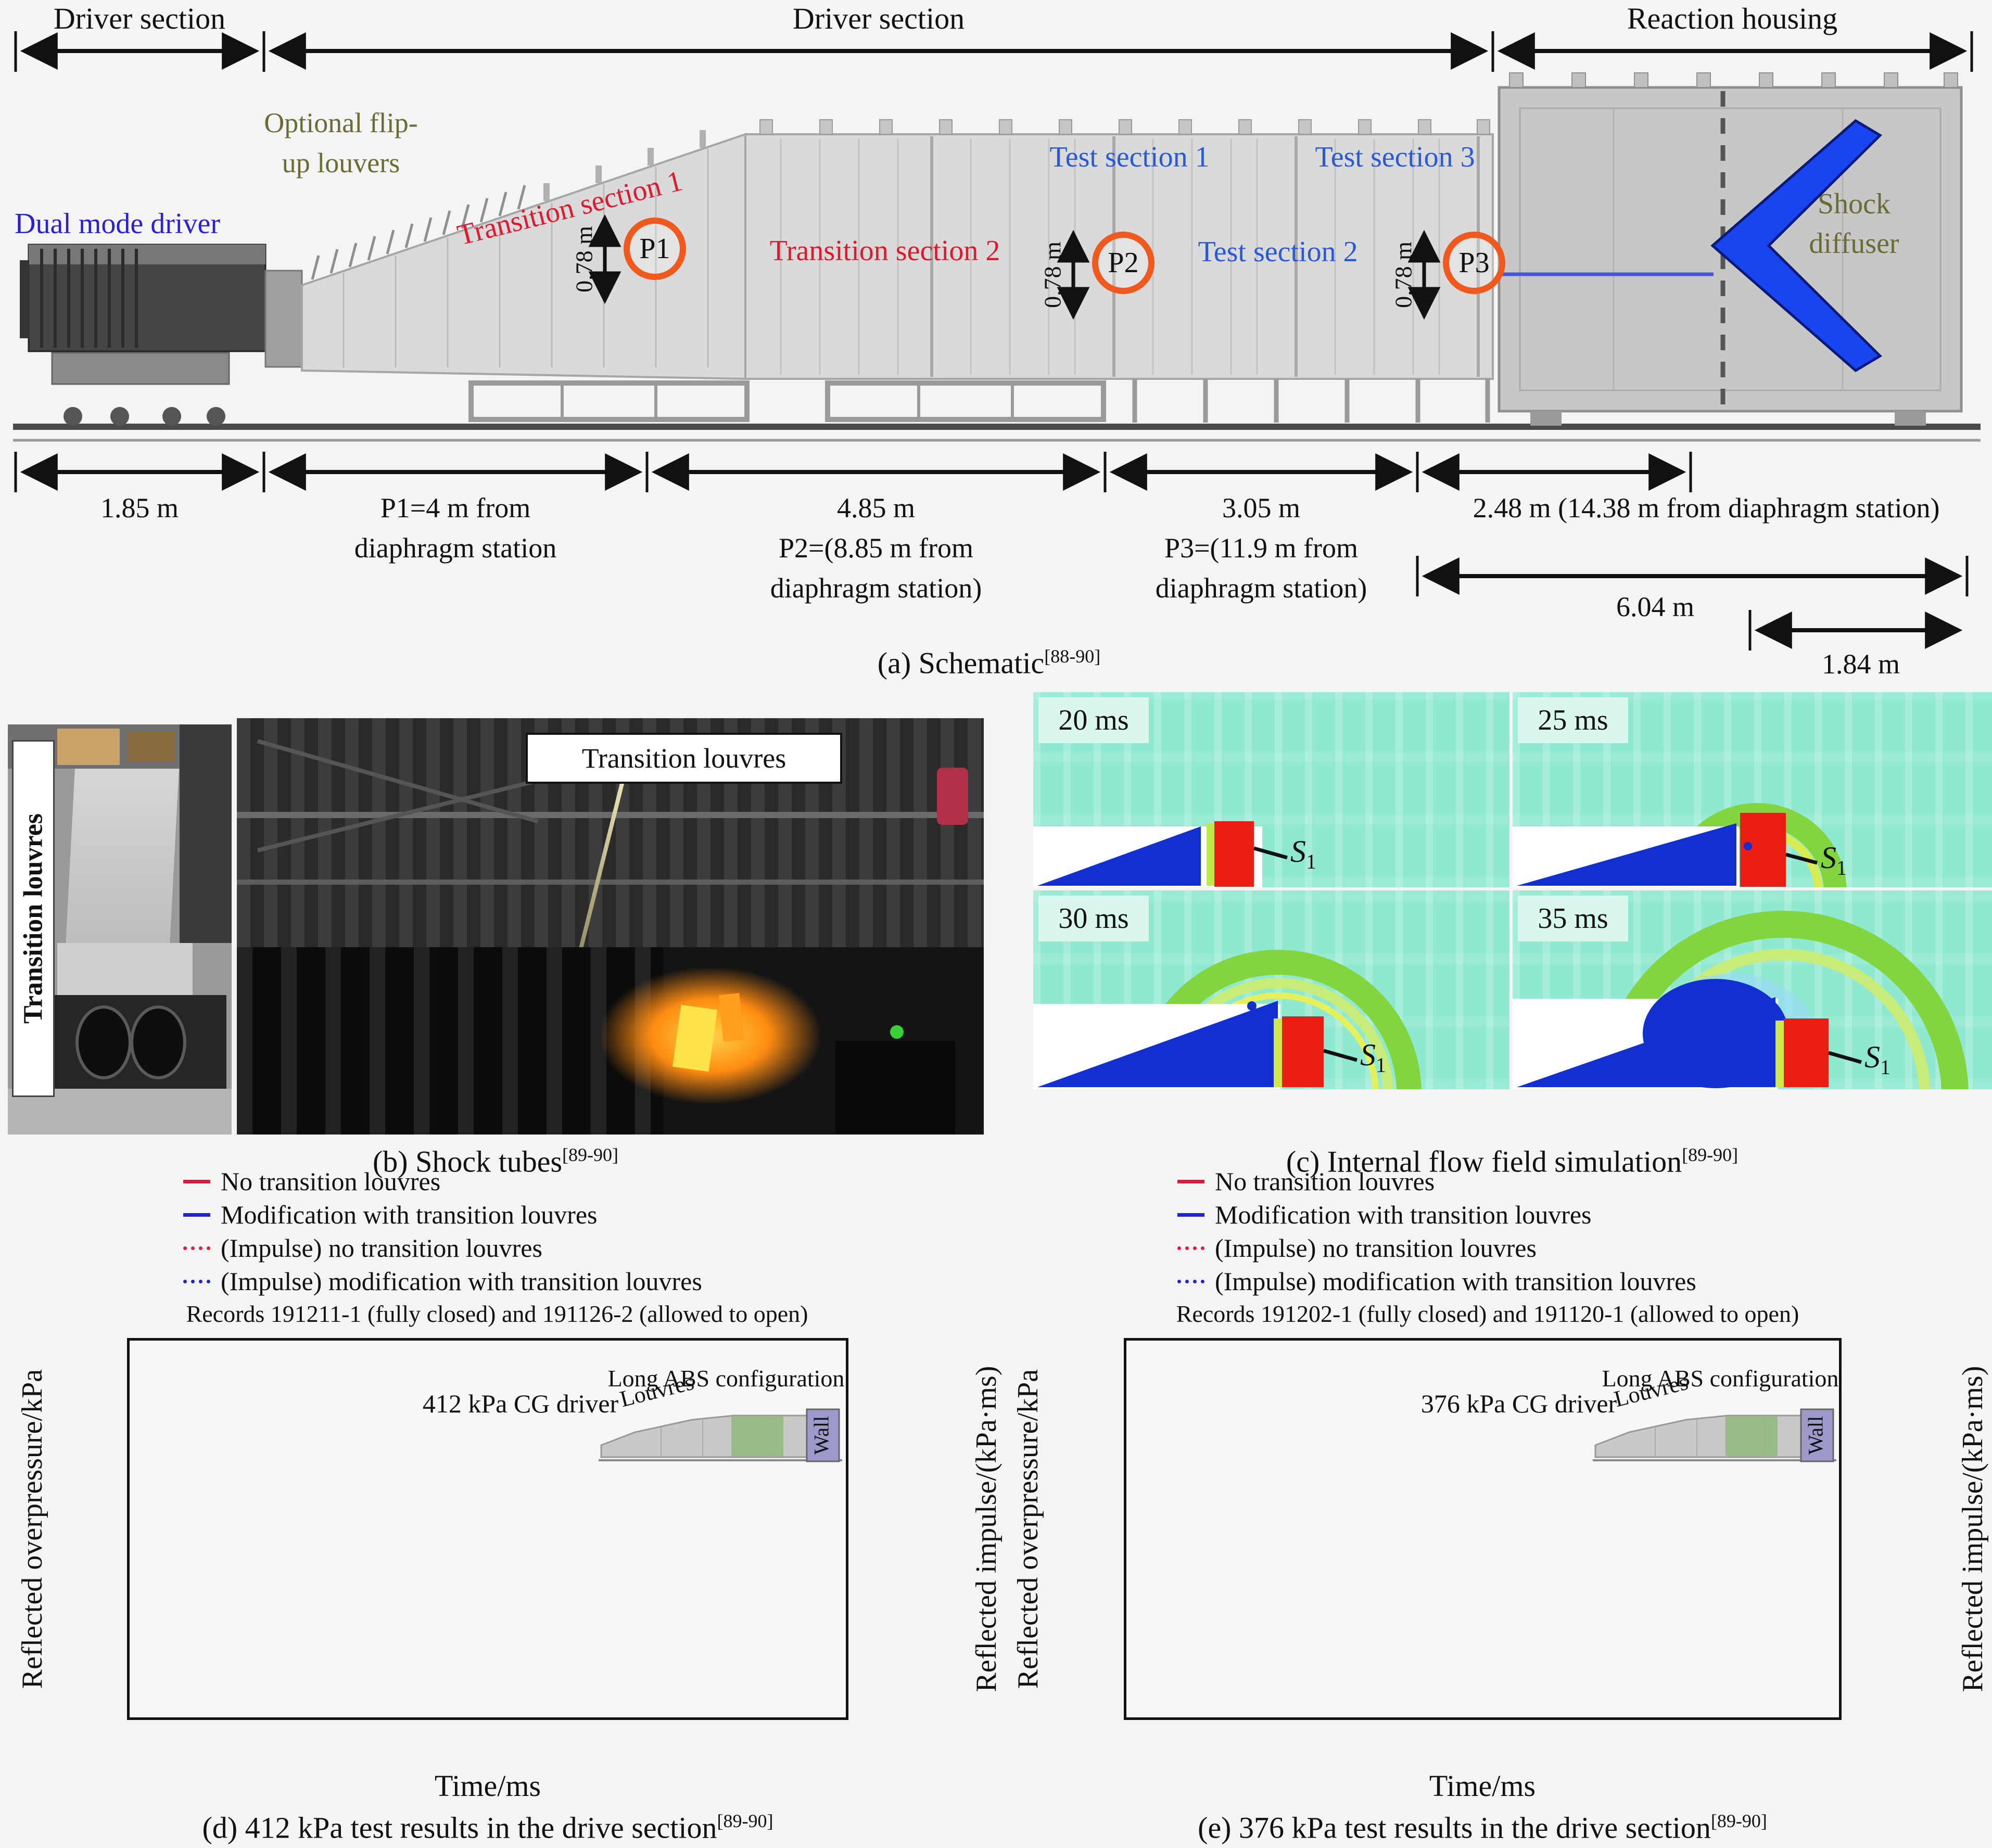  I want to click on dim-2-48: 2.48 m (14.38 m from diaphragm station), so click(1706, 508).